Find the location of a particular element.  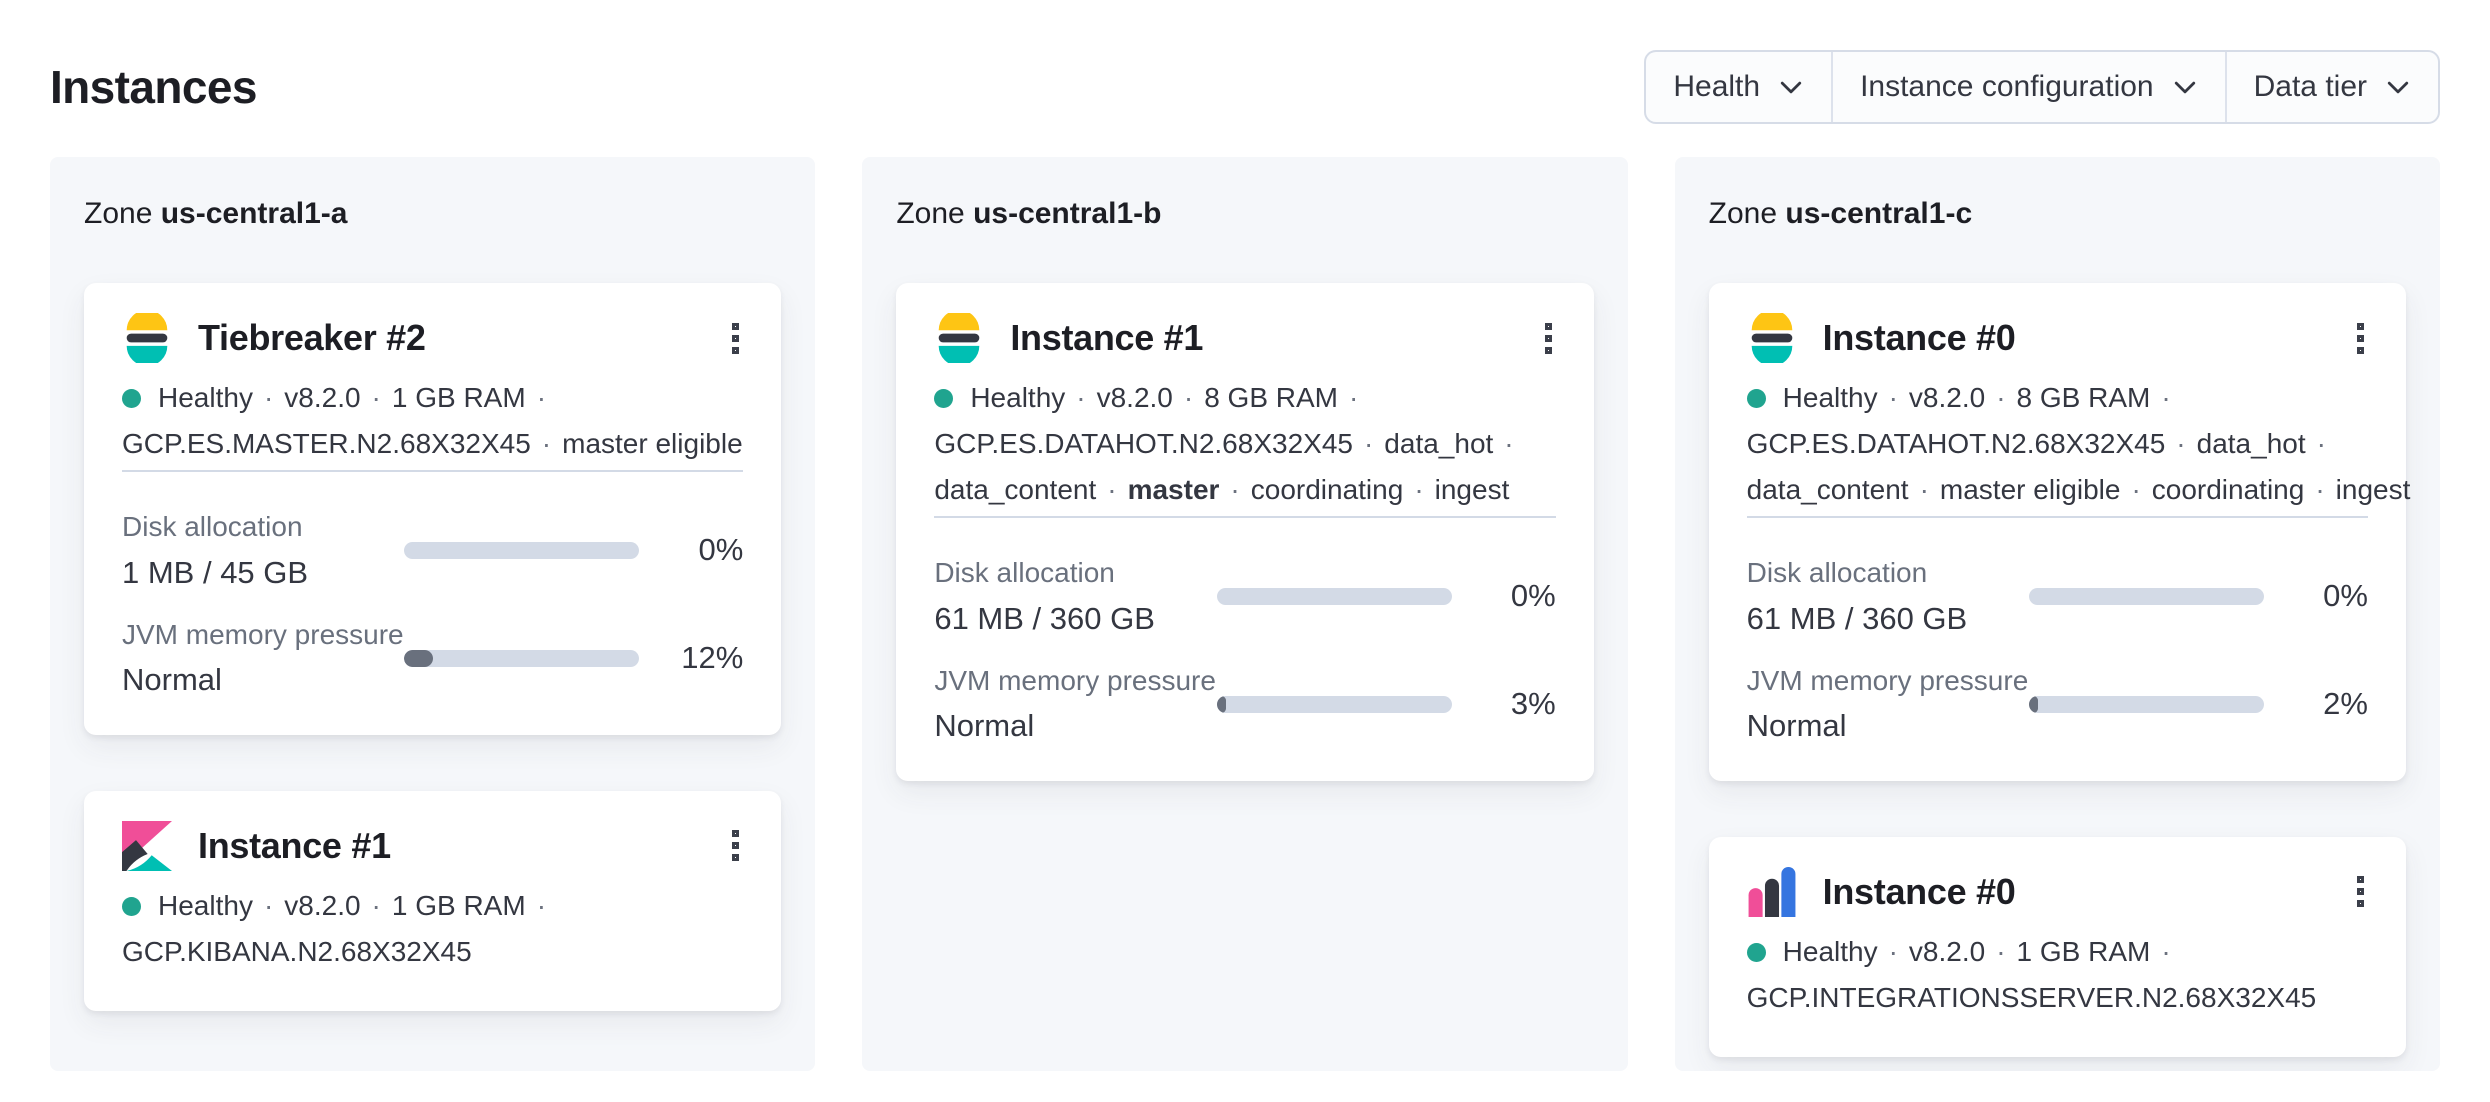

status-text: 8 GB RAM is located at coordinates (1271, 397).